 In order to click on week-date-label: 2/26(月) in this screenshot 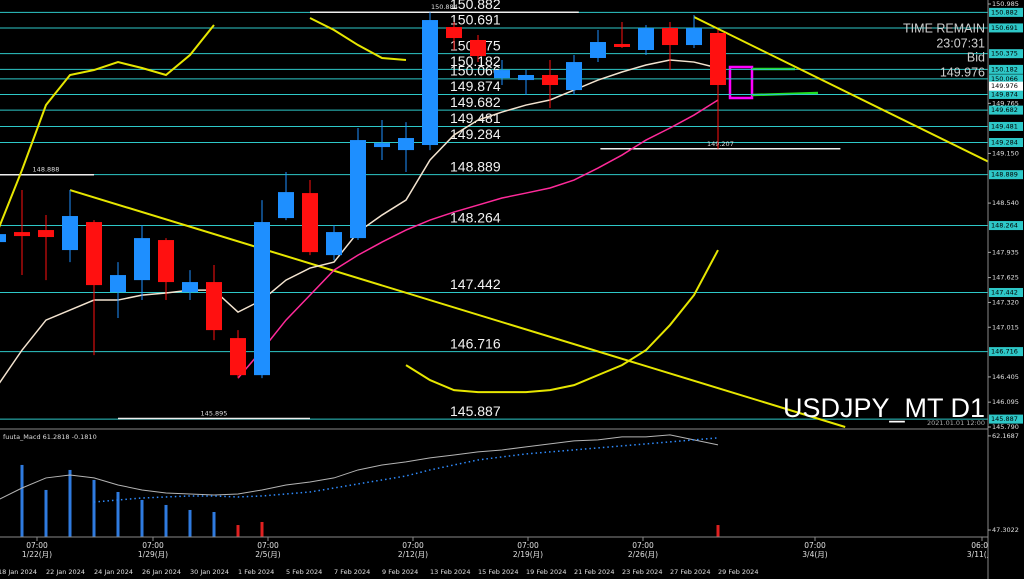, I will do `click(643, 554)`.